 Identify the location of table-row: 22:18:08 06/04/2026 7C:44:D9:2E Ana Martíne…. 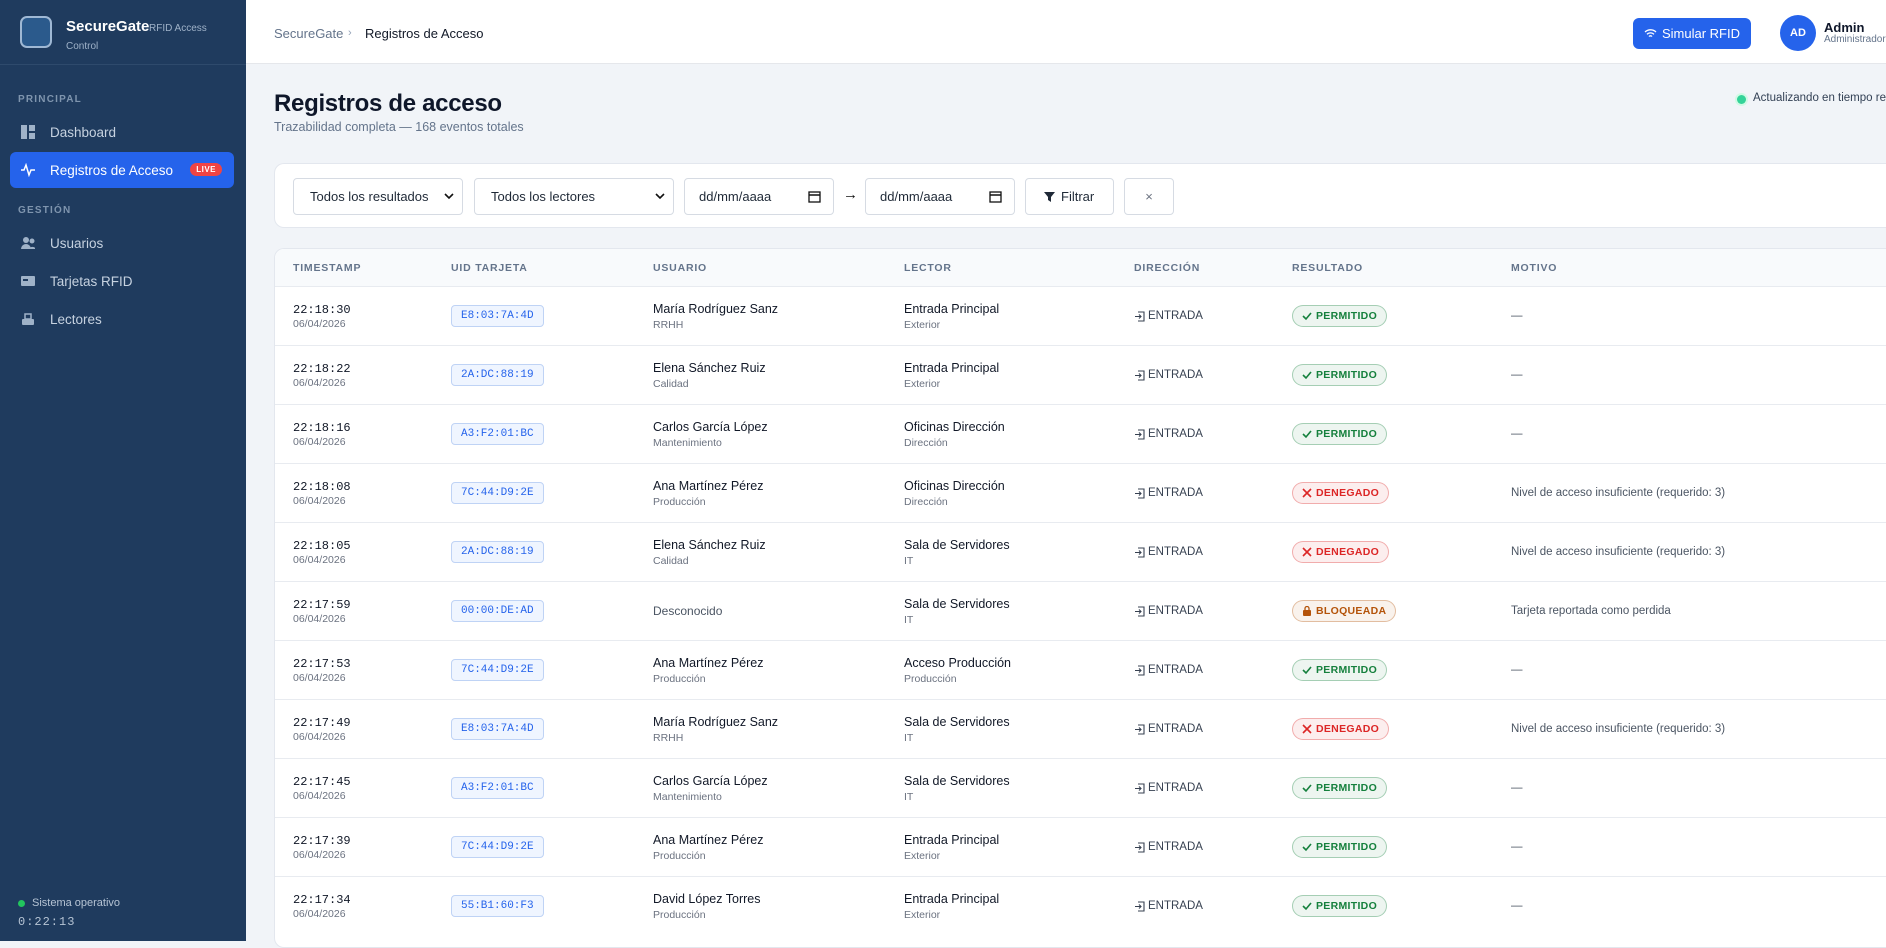
(1080, 492).